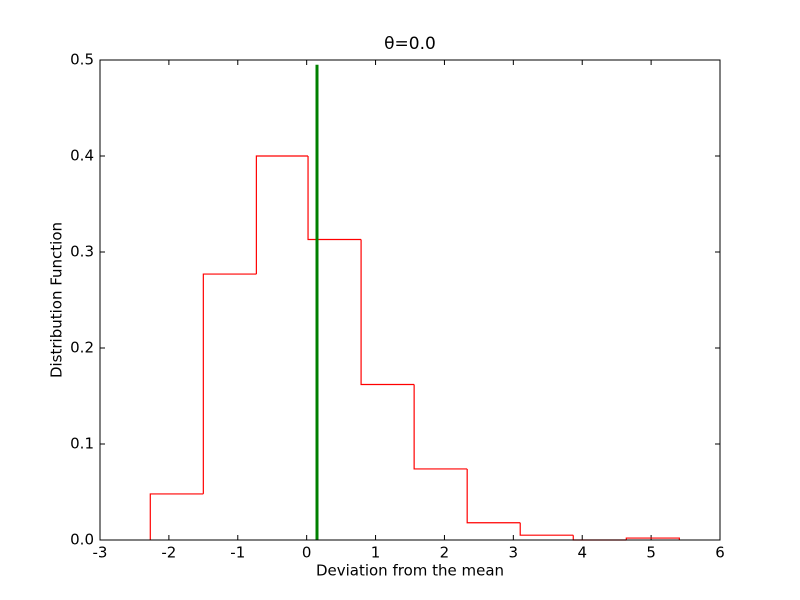 This screenshot has height=600, width=800. I want to click on y-axis-label: Distribution Function, so click(57, 300).